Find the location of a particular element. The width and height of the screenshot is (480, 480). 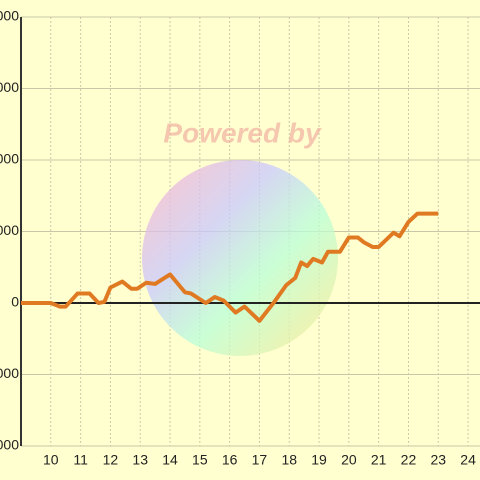

y-tick-label: 12,000 is located at coordinates (9, 16).